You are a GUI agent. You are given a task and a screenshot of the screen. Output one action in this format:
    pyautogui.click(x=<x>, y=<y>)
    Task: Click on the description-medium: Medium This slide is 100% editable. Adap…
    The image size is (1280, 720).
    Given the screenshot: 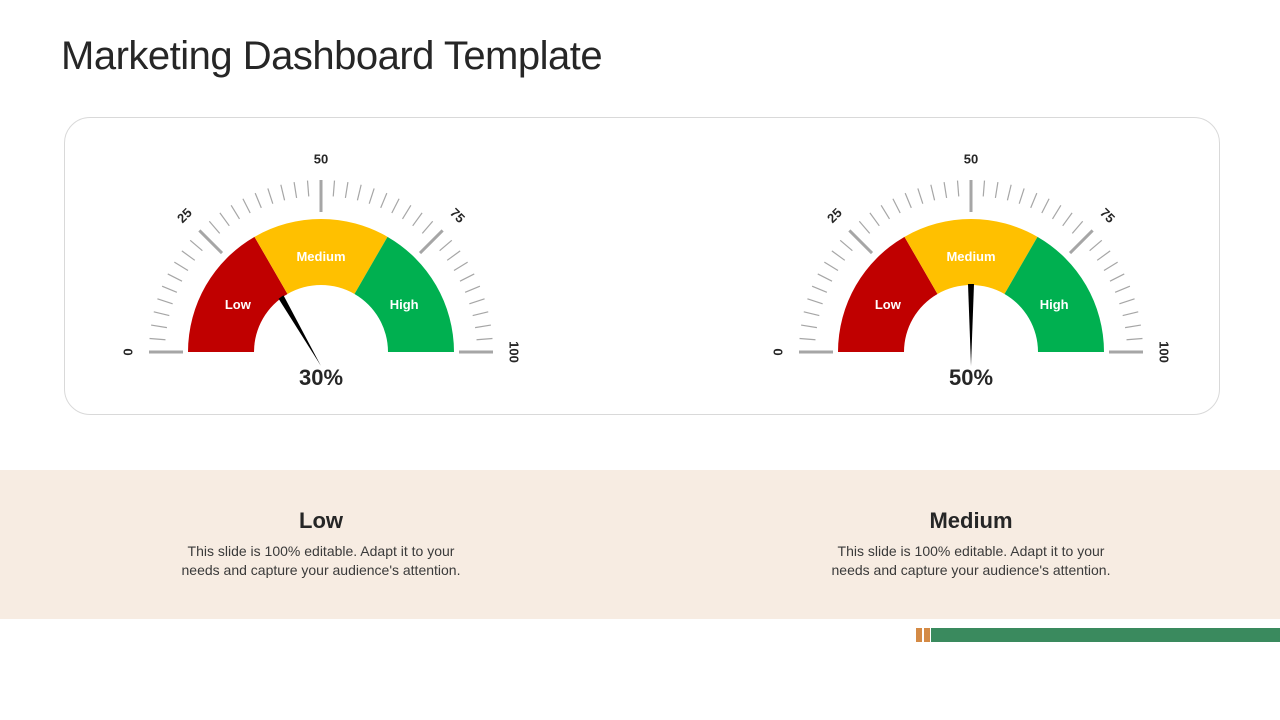 What is the action you would take?
    pyautogui.click(x=971, y=544)
    